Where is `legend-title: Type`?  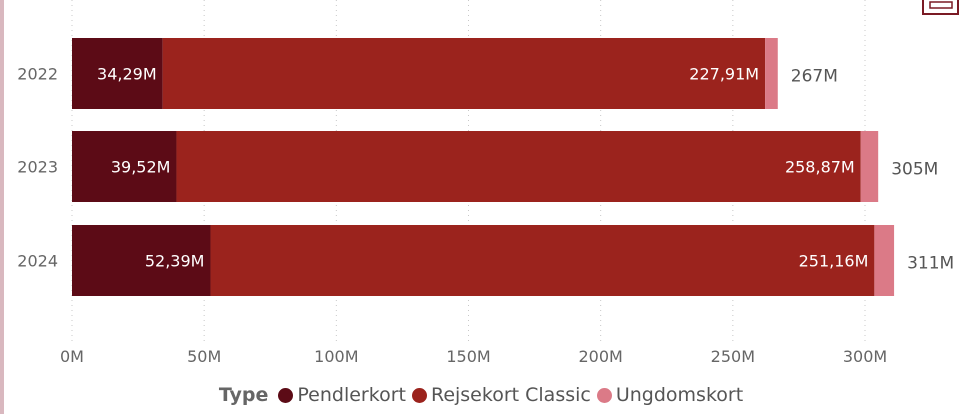
legend-title: Type is located at coordinates (243, 395).